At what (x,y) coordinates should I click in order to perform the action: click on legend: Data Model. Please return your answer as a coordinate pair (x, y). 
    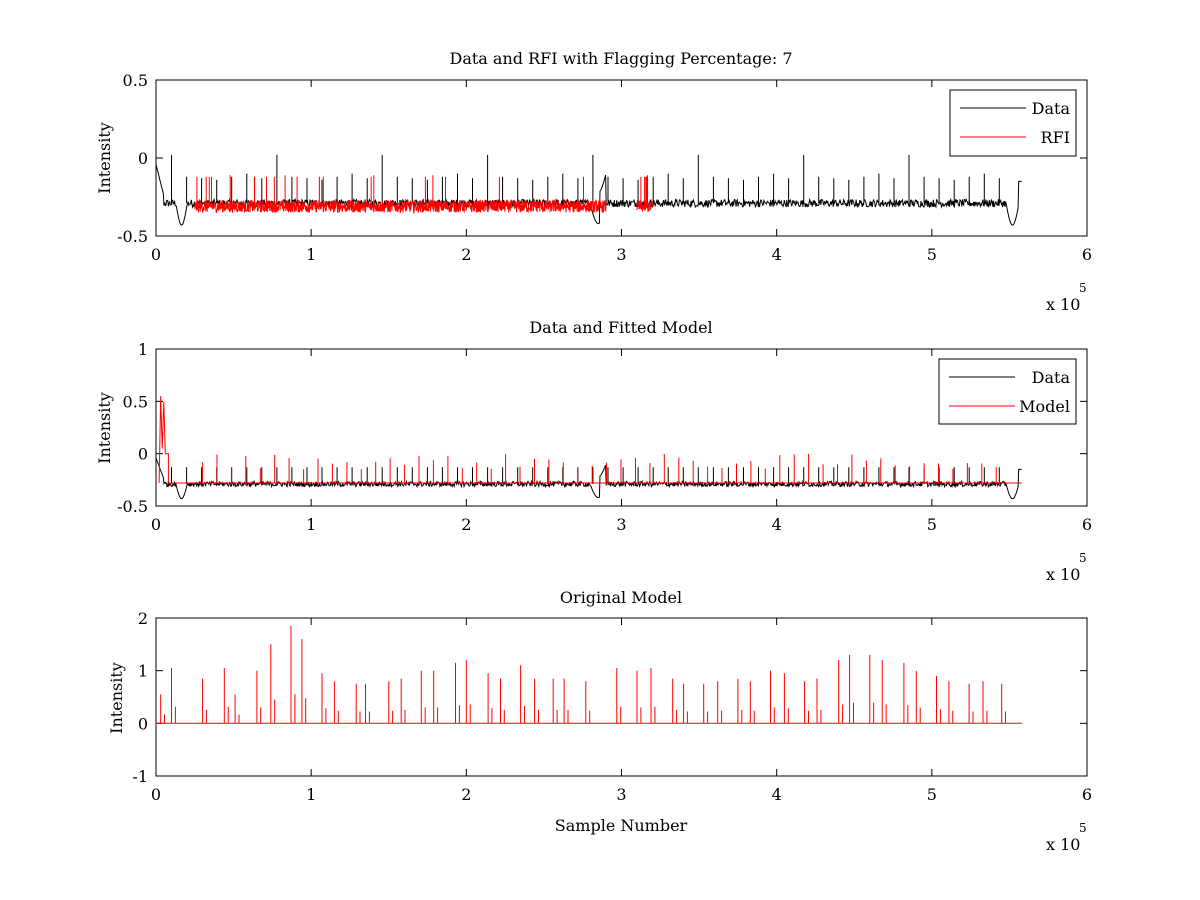
    Looking at the image, I should click on (1007, 391).